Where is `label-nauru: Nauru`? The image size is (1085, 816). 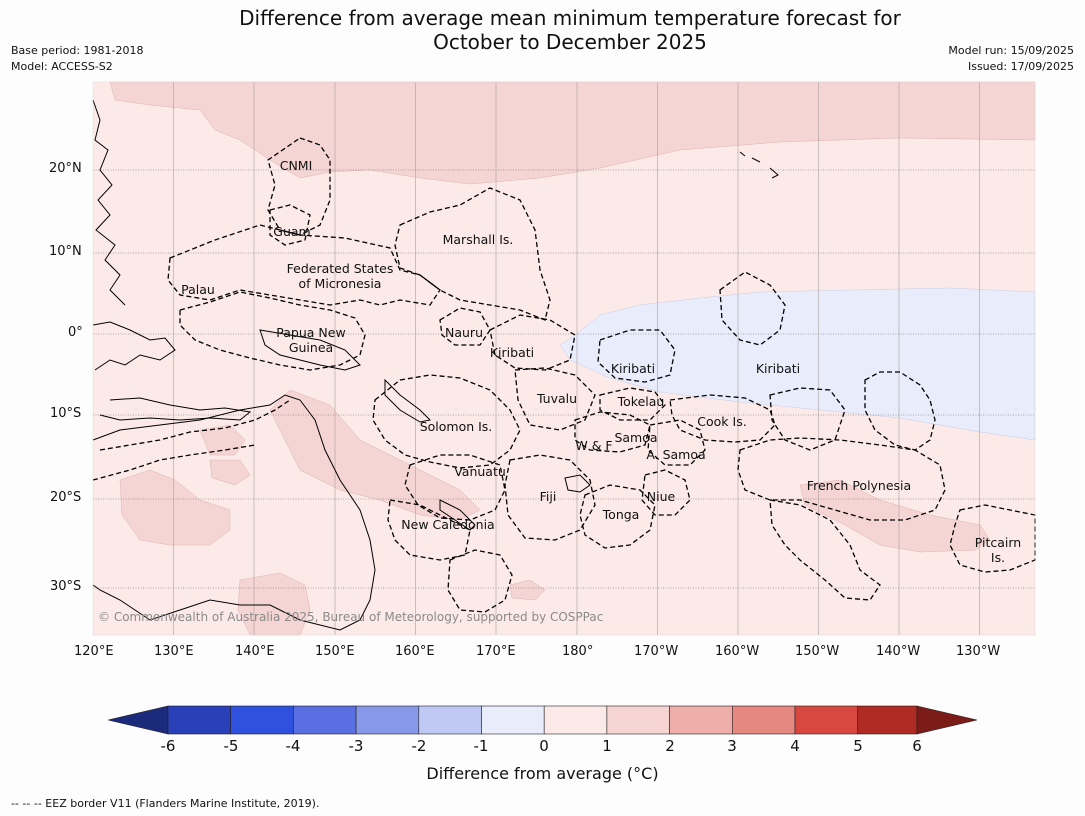 label-nauru: Nauru is located at coordinates (464, 332).